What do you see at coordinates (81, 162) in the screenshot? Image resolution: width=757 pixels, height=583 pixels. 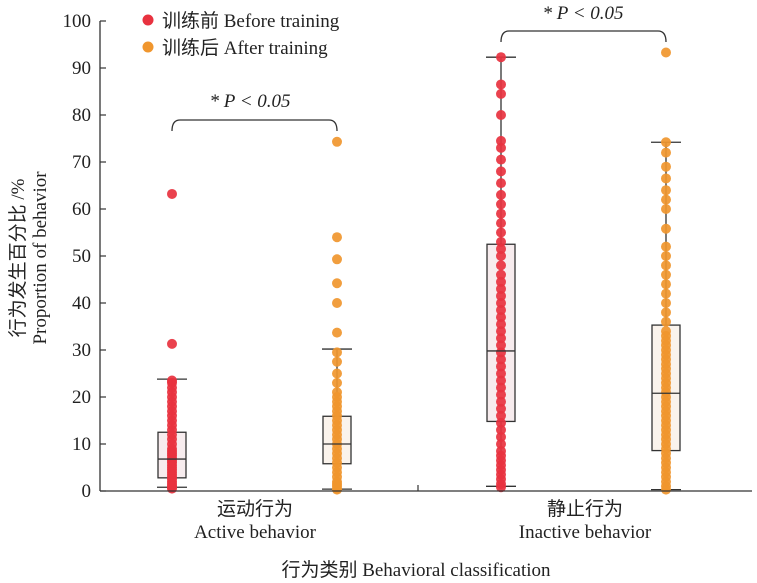 I see `y-tick-label-70: 70` at bounding box center [81, 162].